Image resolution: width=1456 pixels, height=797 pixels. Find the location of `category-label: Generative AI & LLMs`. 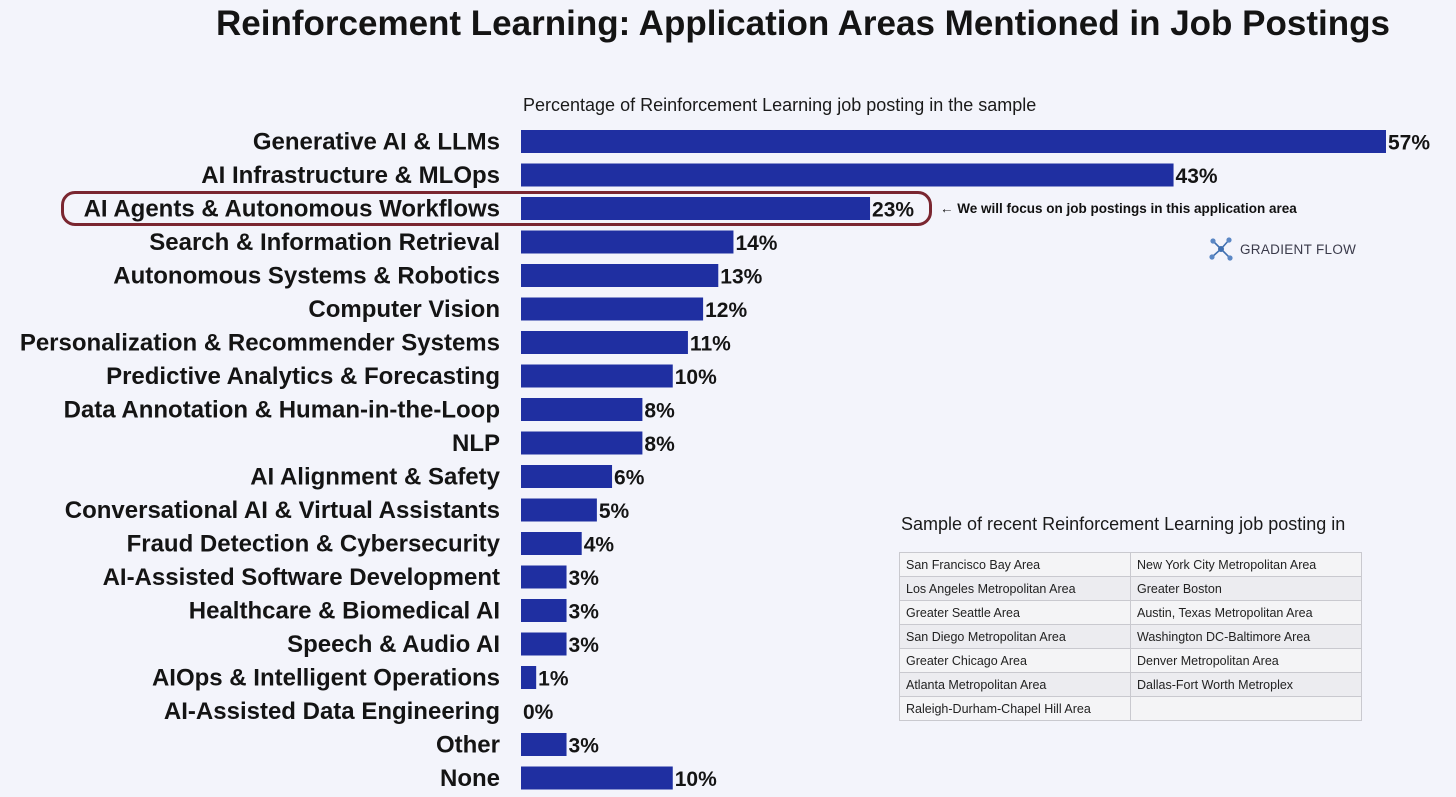

category-label: Generative AI & LLMs is located at coordinates (376, 142).